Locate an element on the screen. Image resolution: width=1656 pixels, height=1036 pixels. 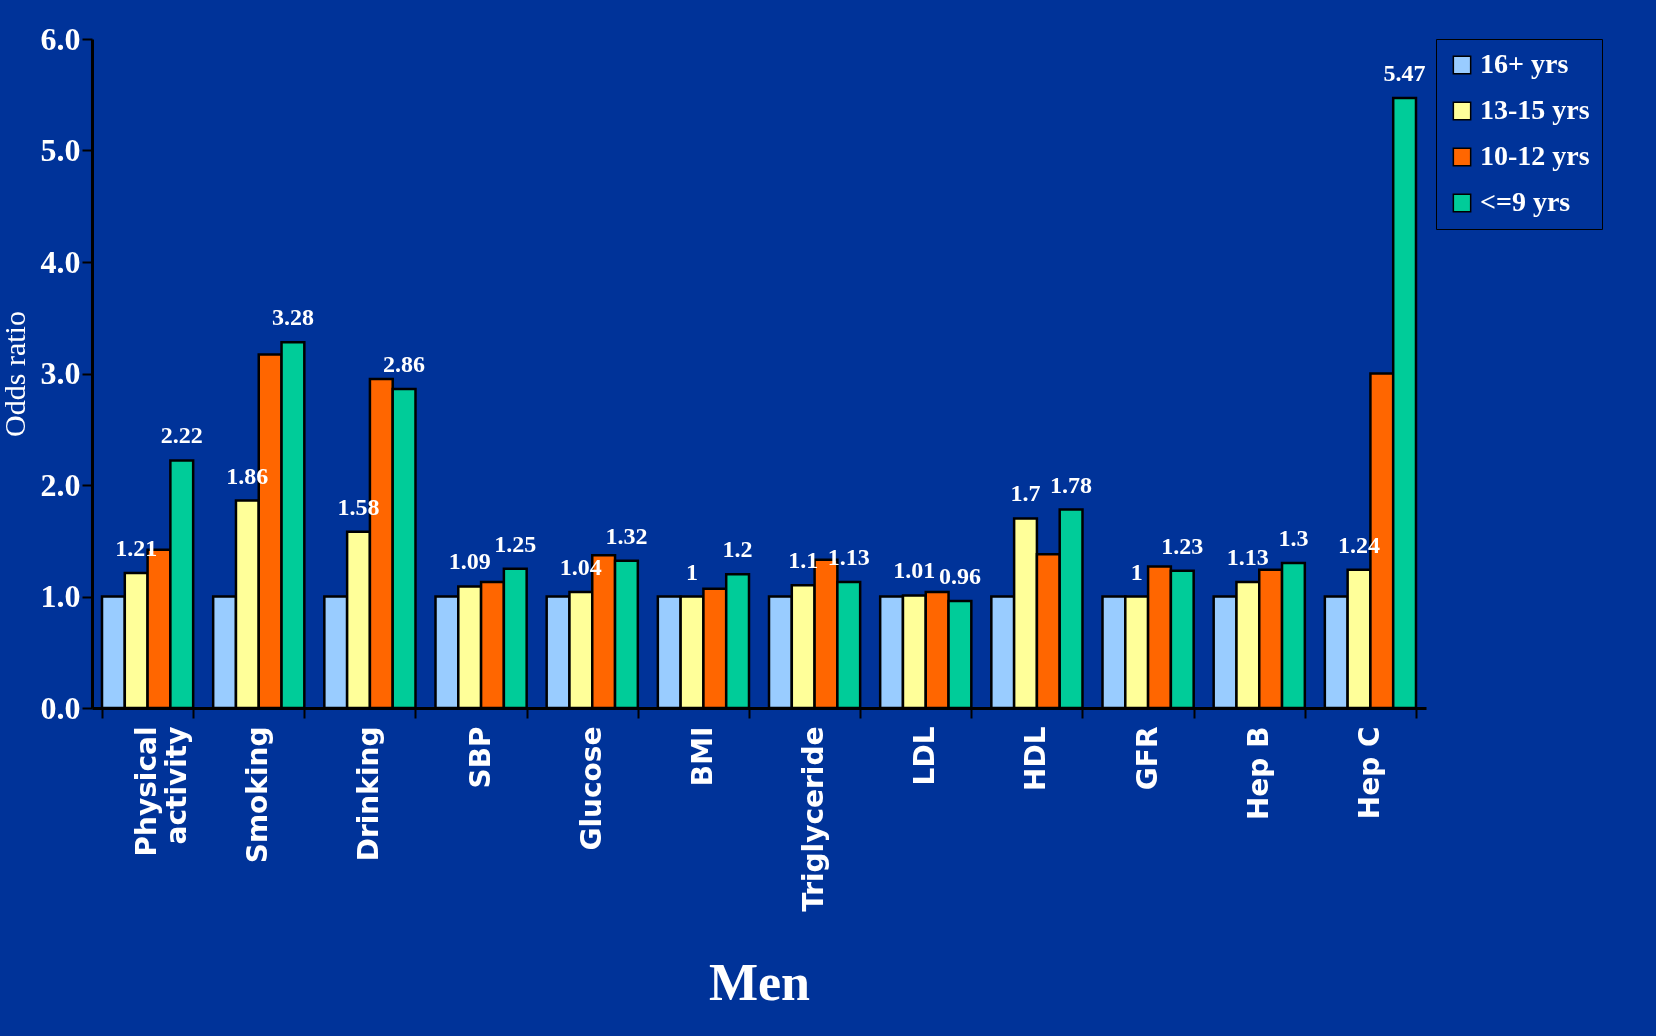
x-tick-label: Hep C is located at coordinates (1369, 773).